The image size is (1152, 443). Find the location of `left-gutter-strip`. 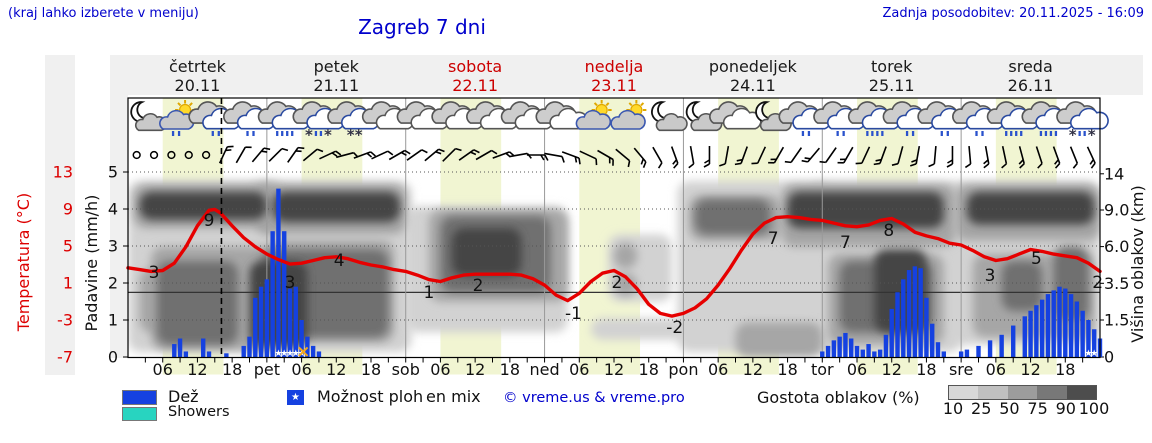

left-gutter-strip is located at coordinates (119, 226).